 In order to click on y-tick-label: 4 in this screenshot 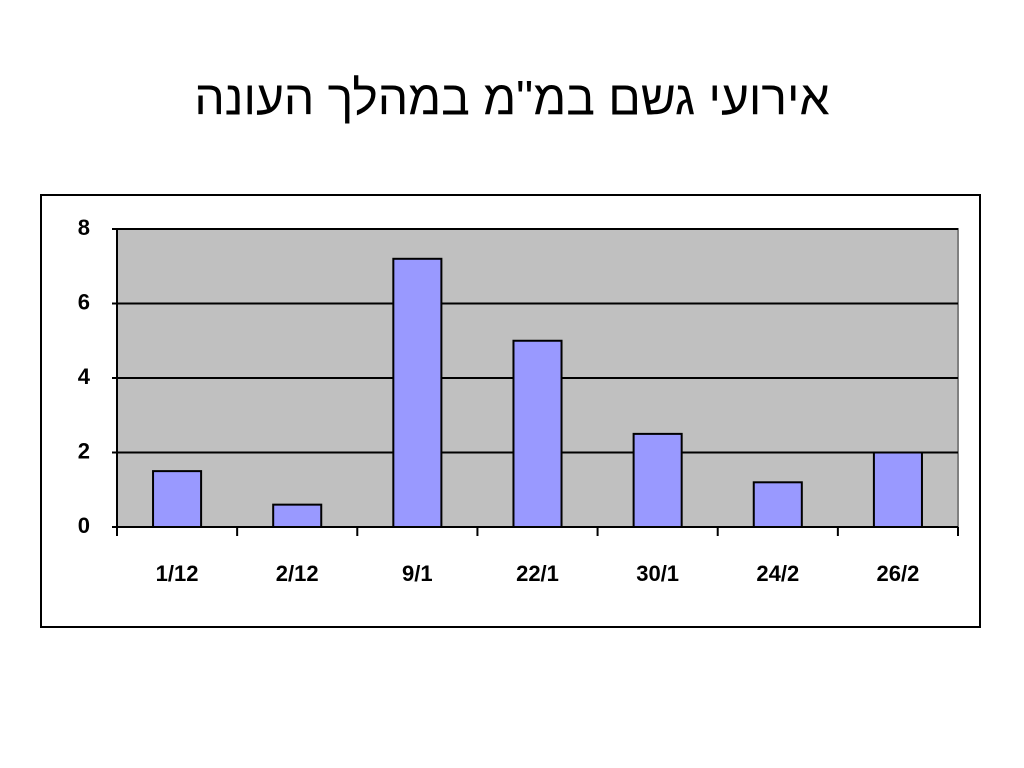, I will do `click(84, 376)`.